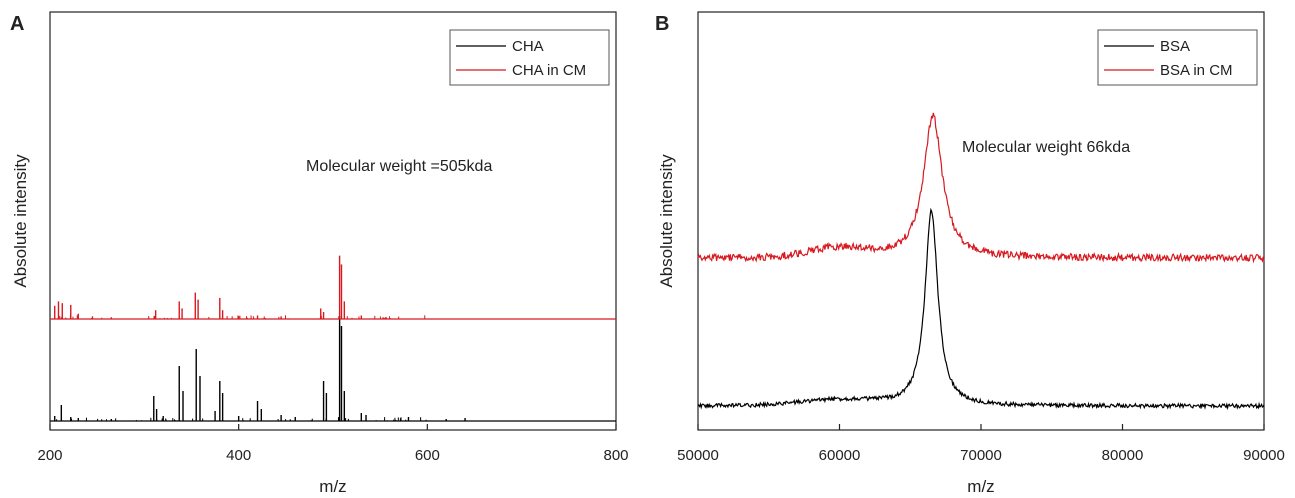  I want to click on legend-box-a, so click(529, 57).